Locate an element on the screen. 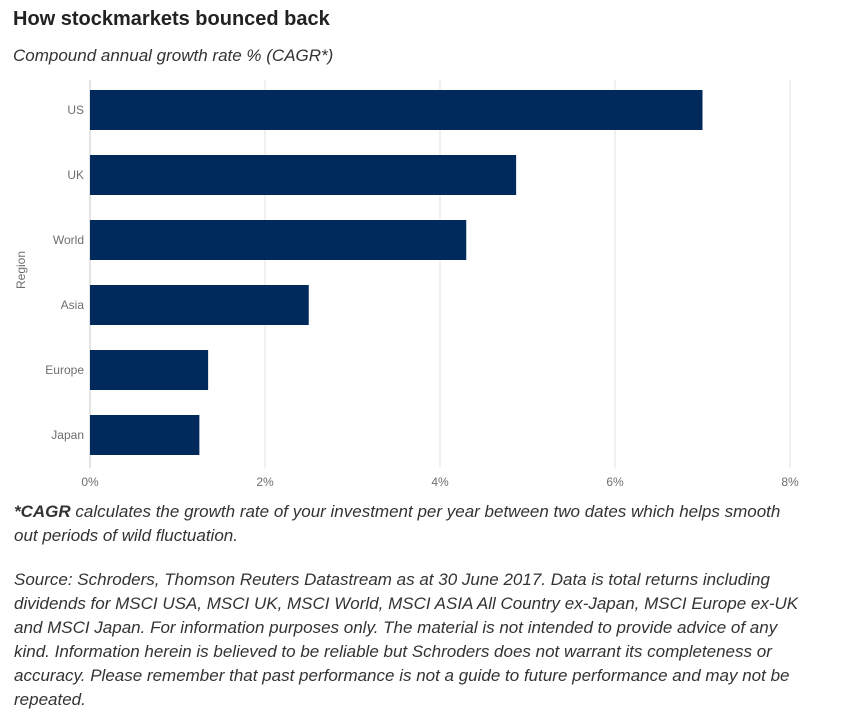  chart-title: How stockmarkets bounced back is located at coordinates (171, 19).